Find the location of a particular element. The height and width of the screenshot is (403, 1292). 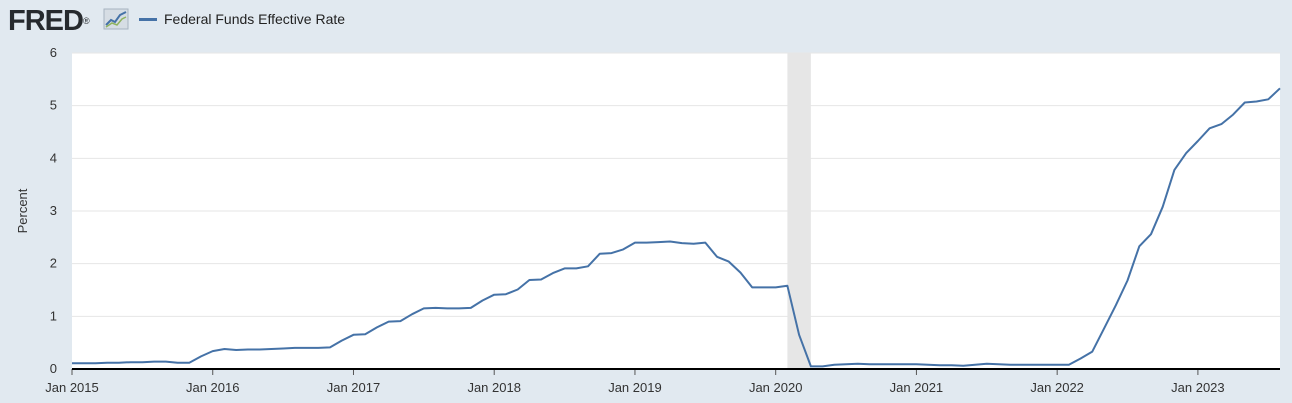

logo-registered-mark: ® is located at coordinates (86, 21).